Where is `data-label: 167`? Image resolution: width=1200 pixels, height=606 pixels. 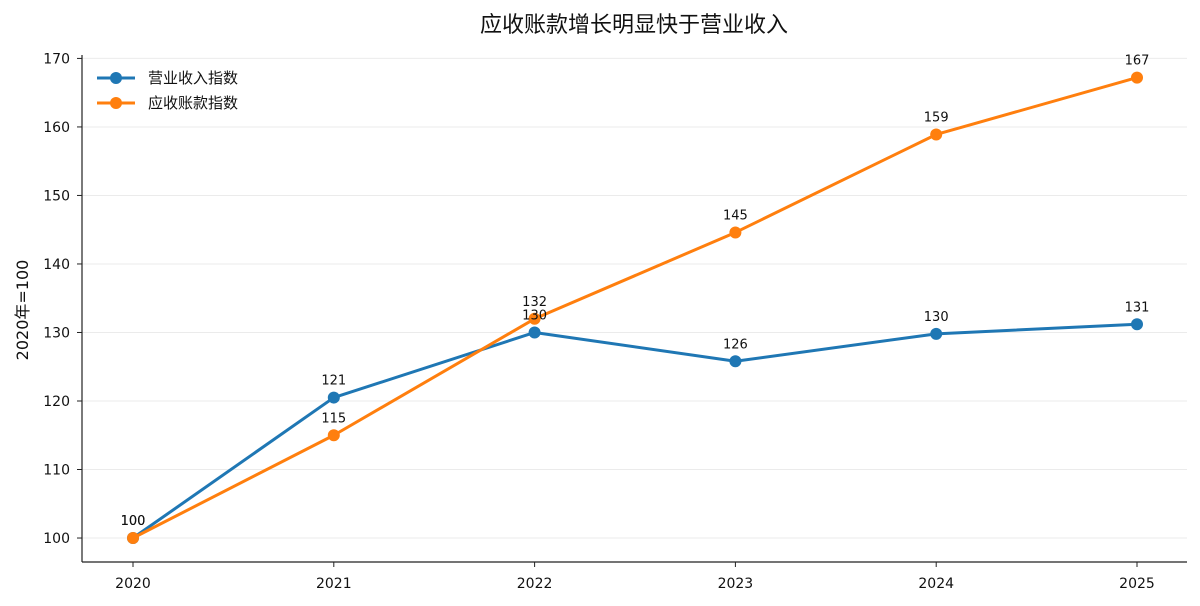
data-label: 167 is located at coordinates (1137, 61).